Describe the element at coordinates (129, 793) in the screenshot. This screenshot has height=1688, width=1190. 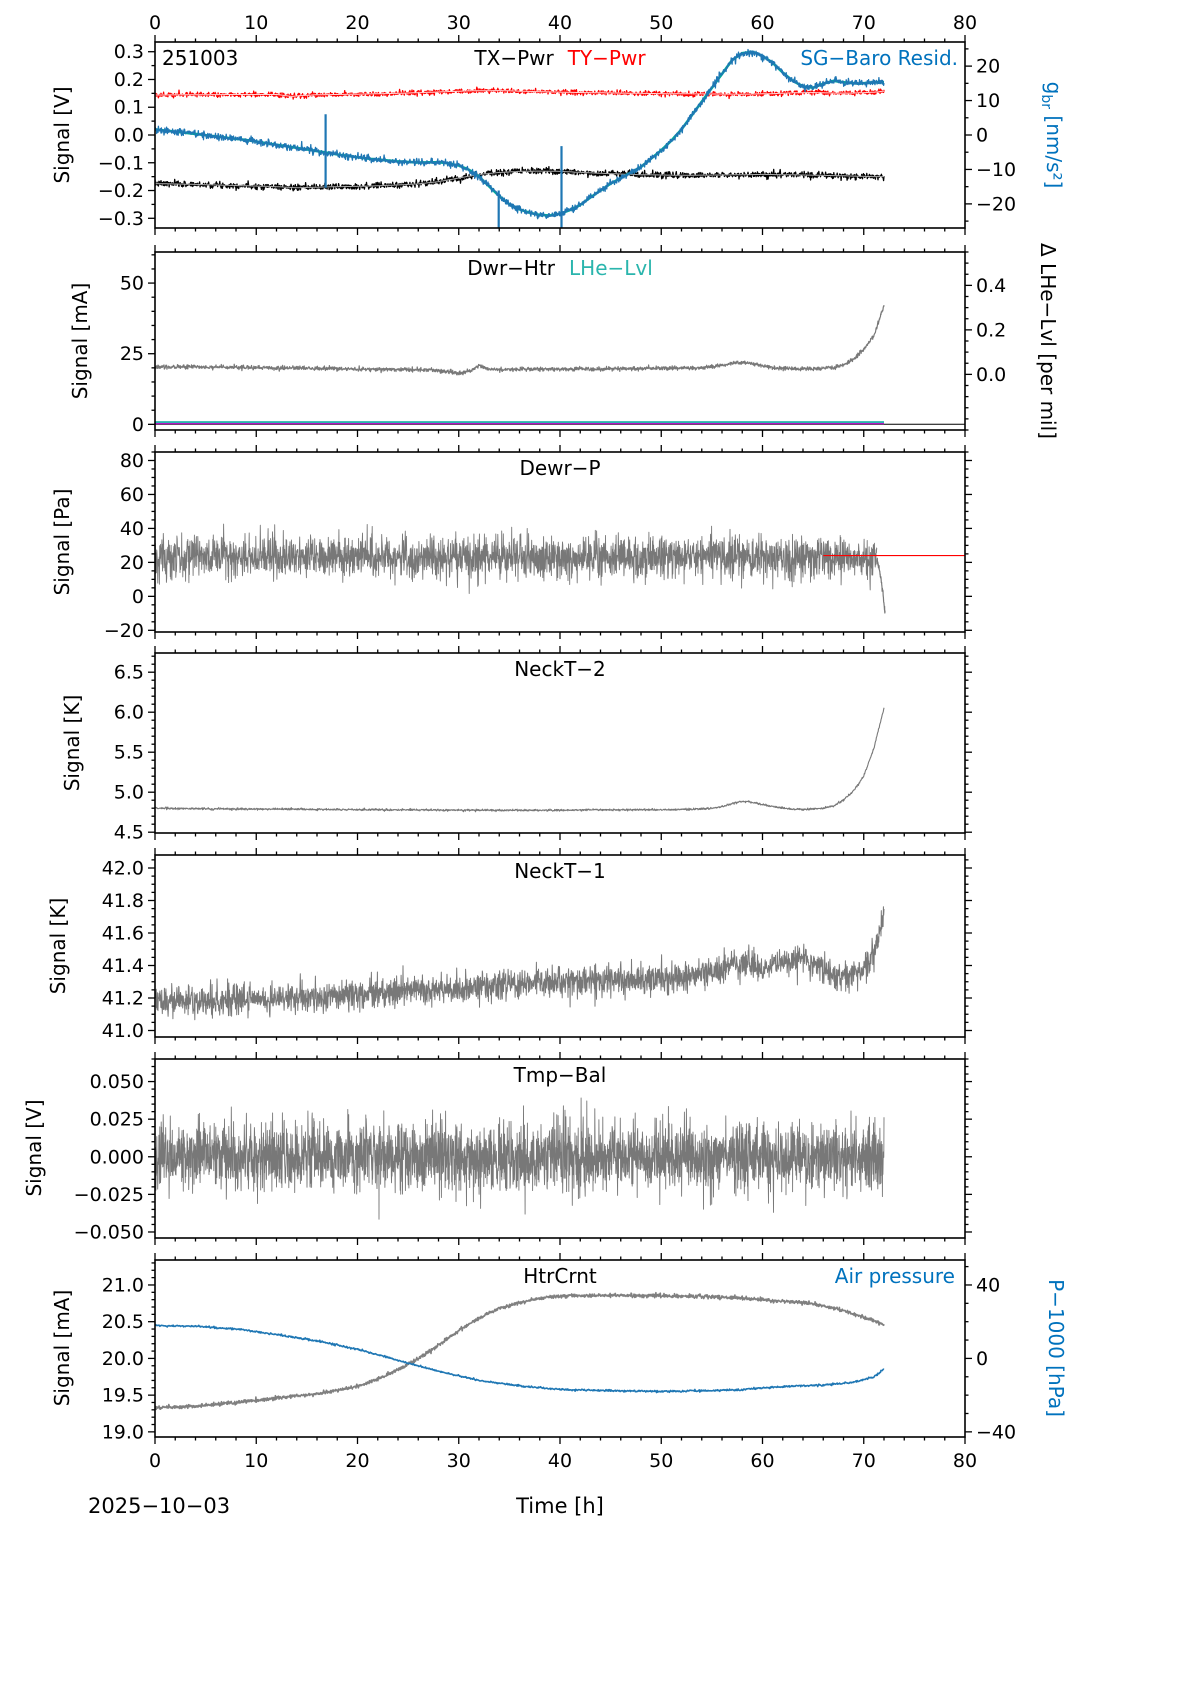
I see `svg-text: 5.0` at that location.